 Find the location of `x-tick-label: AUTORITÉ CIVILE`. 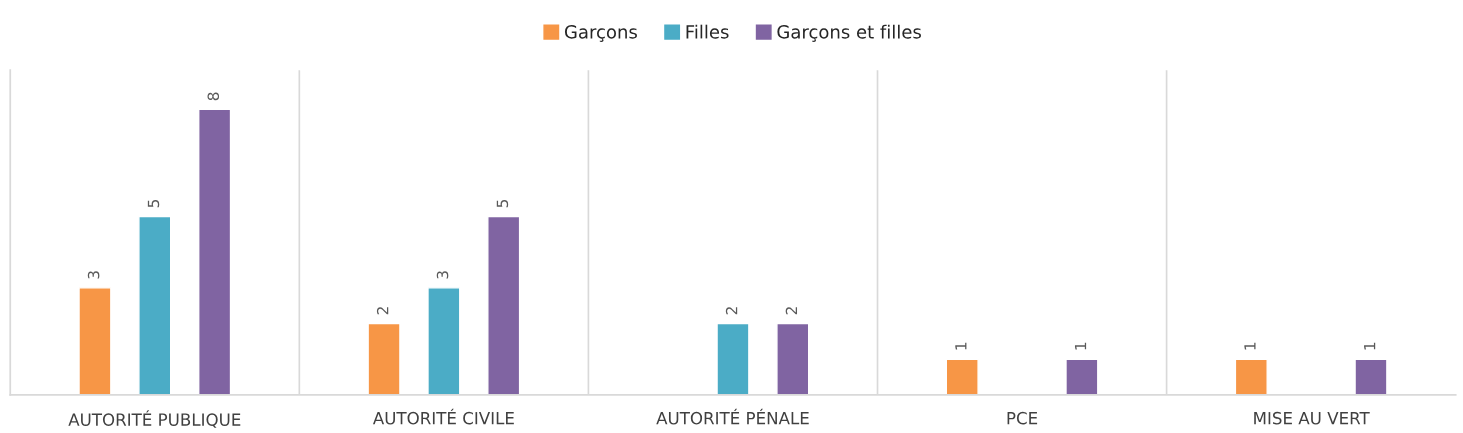

x-tick-label: AUTORITÉ CIVILE is located at coordinates (443, 416).